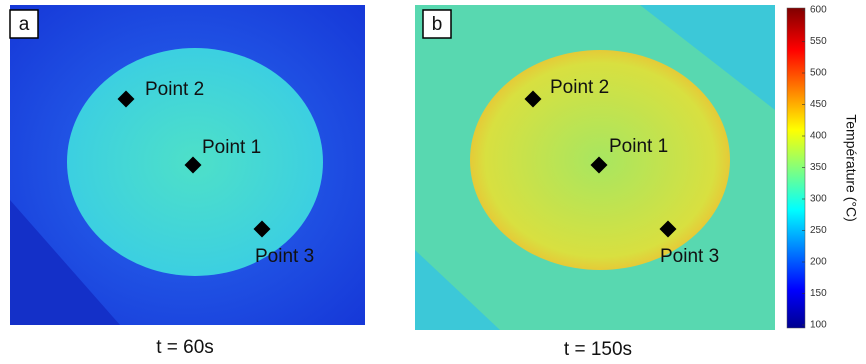 This screenshot has height=364, width=866. Describe the element at coordinates (818, 325) in the screenshot. I see `tick-label: 100` at that location.